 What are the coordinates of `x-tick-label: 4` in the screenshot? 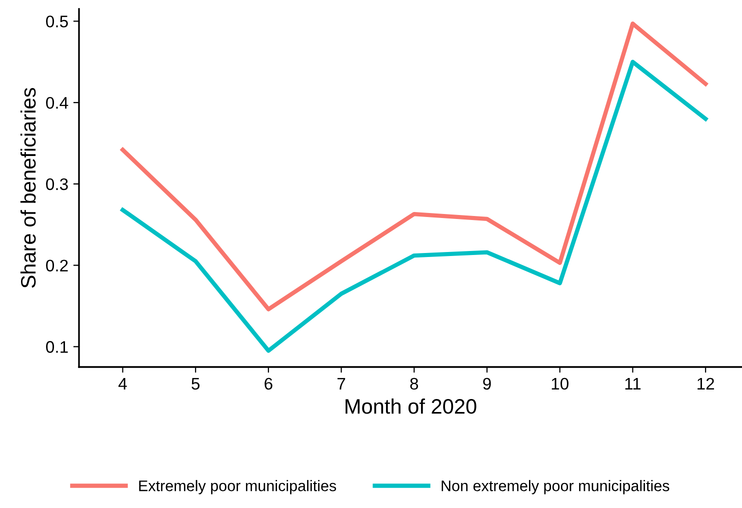 It's located at (122, 384).